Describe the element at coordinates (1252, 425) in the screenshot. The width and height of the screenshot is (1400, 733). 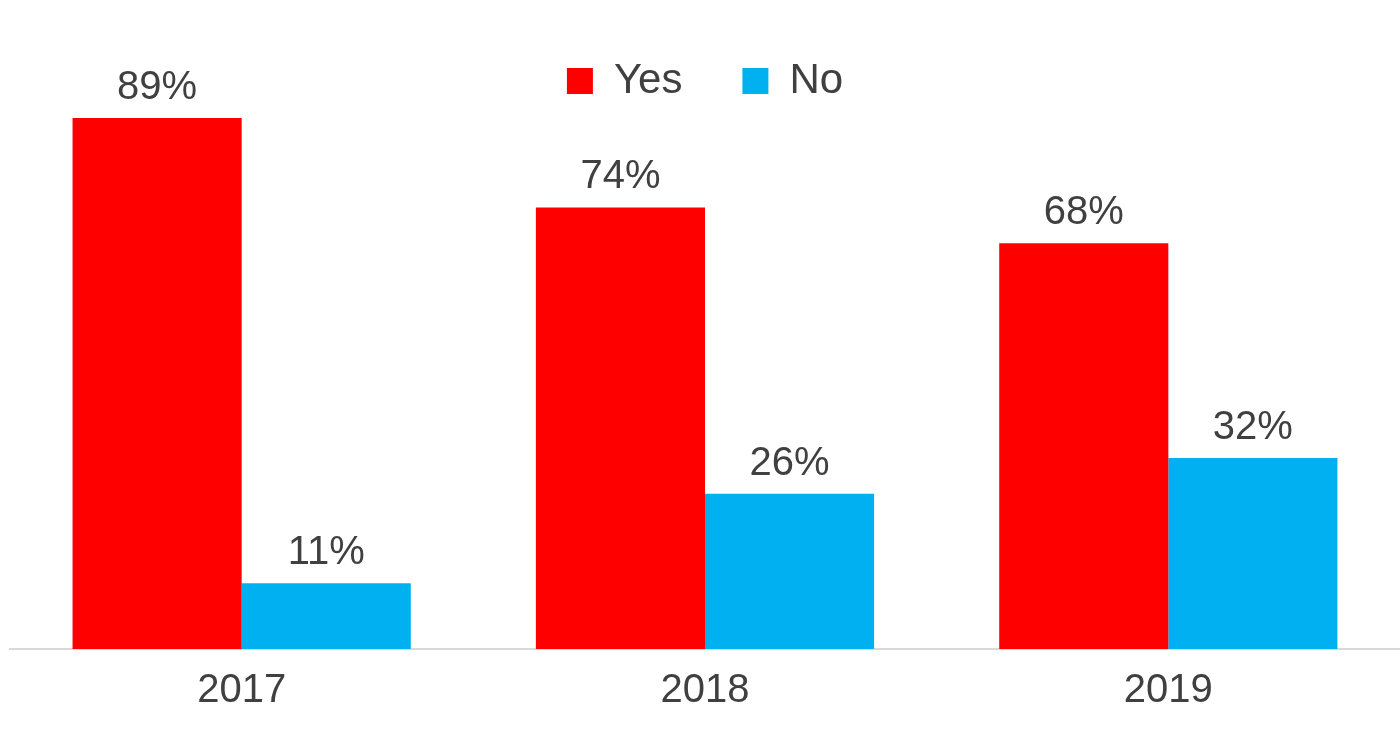
I see `data-label: 32%` at that location.